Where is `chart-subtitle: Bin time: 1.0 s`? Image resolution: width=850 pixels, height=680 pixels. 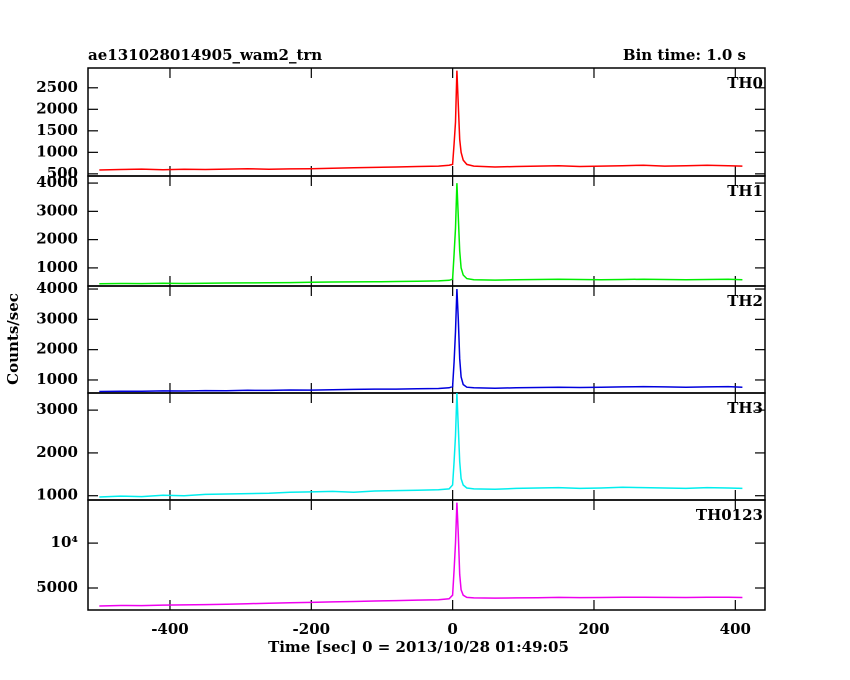
chart-subtitle: Bin time: 1.0 s is located at coordinates (684, 55).